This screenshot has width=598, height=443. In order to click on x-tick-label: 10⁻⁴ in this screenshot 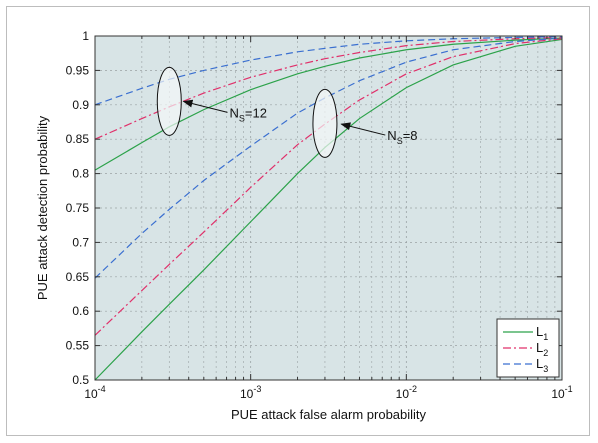, I will do `click(94, 392)`.